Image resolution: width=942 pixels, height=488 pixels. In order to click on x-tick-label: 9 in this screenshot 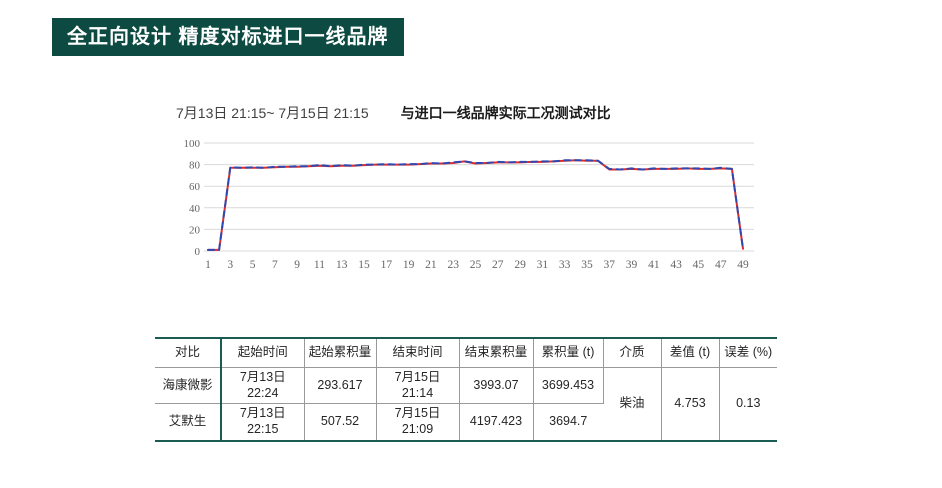, I will do `click(297, 265)`.